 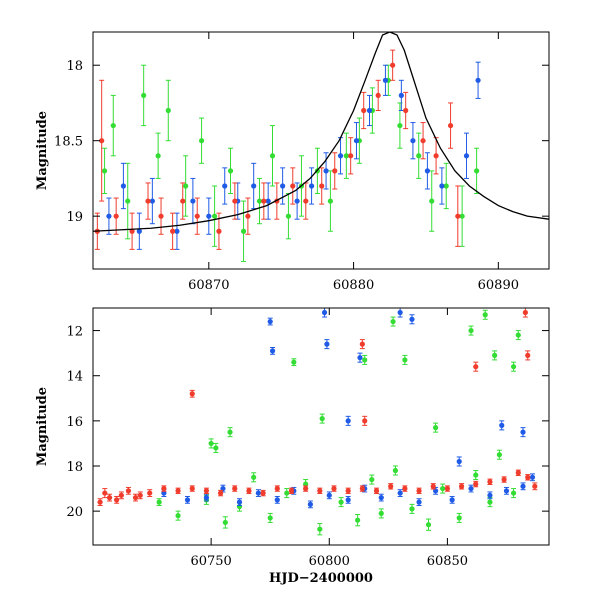 What do you see at coordinates (74, 512) in the screenshot?
I see `y-tick-label: 20` at bounding box center [74, 512].